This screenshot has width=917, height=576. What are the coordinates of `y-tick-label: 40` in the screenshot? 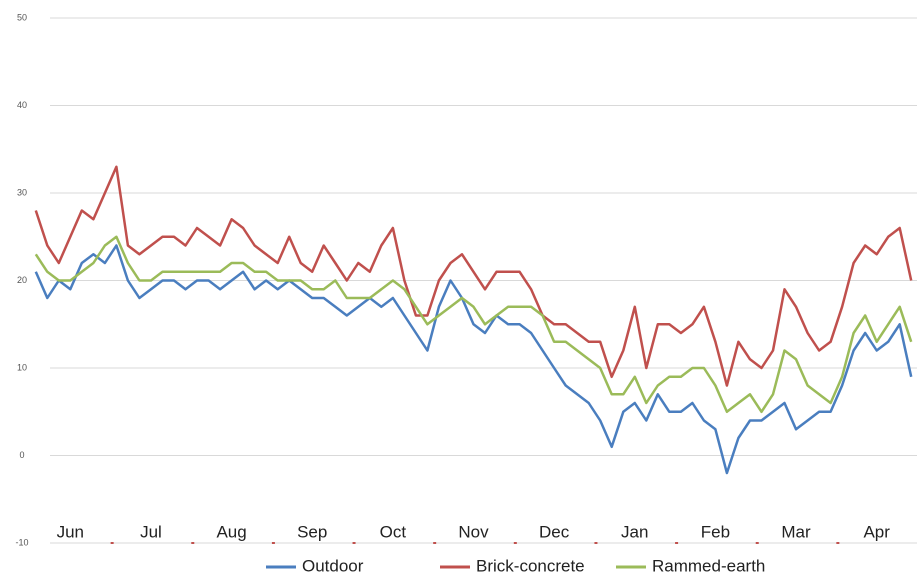 It's located at (22, 105).